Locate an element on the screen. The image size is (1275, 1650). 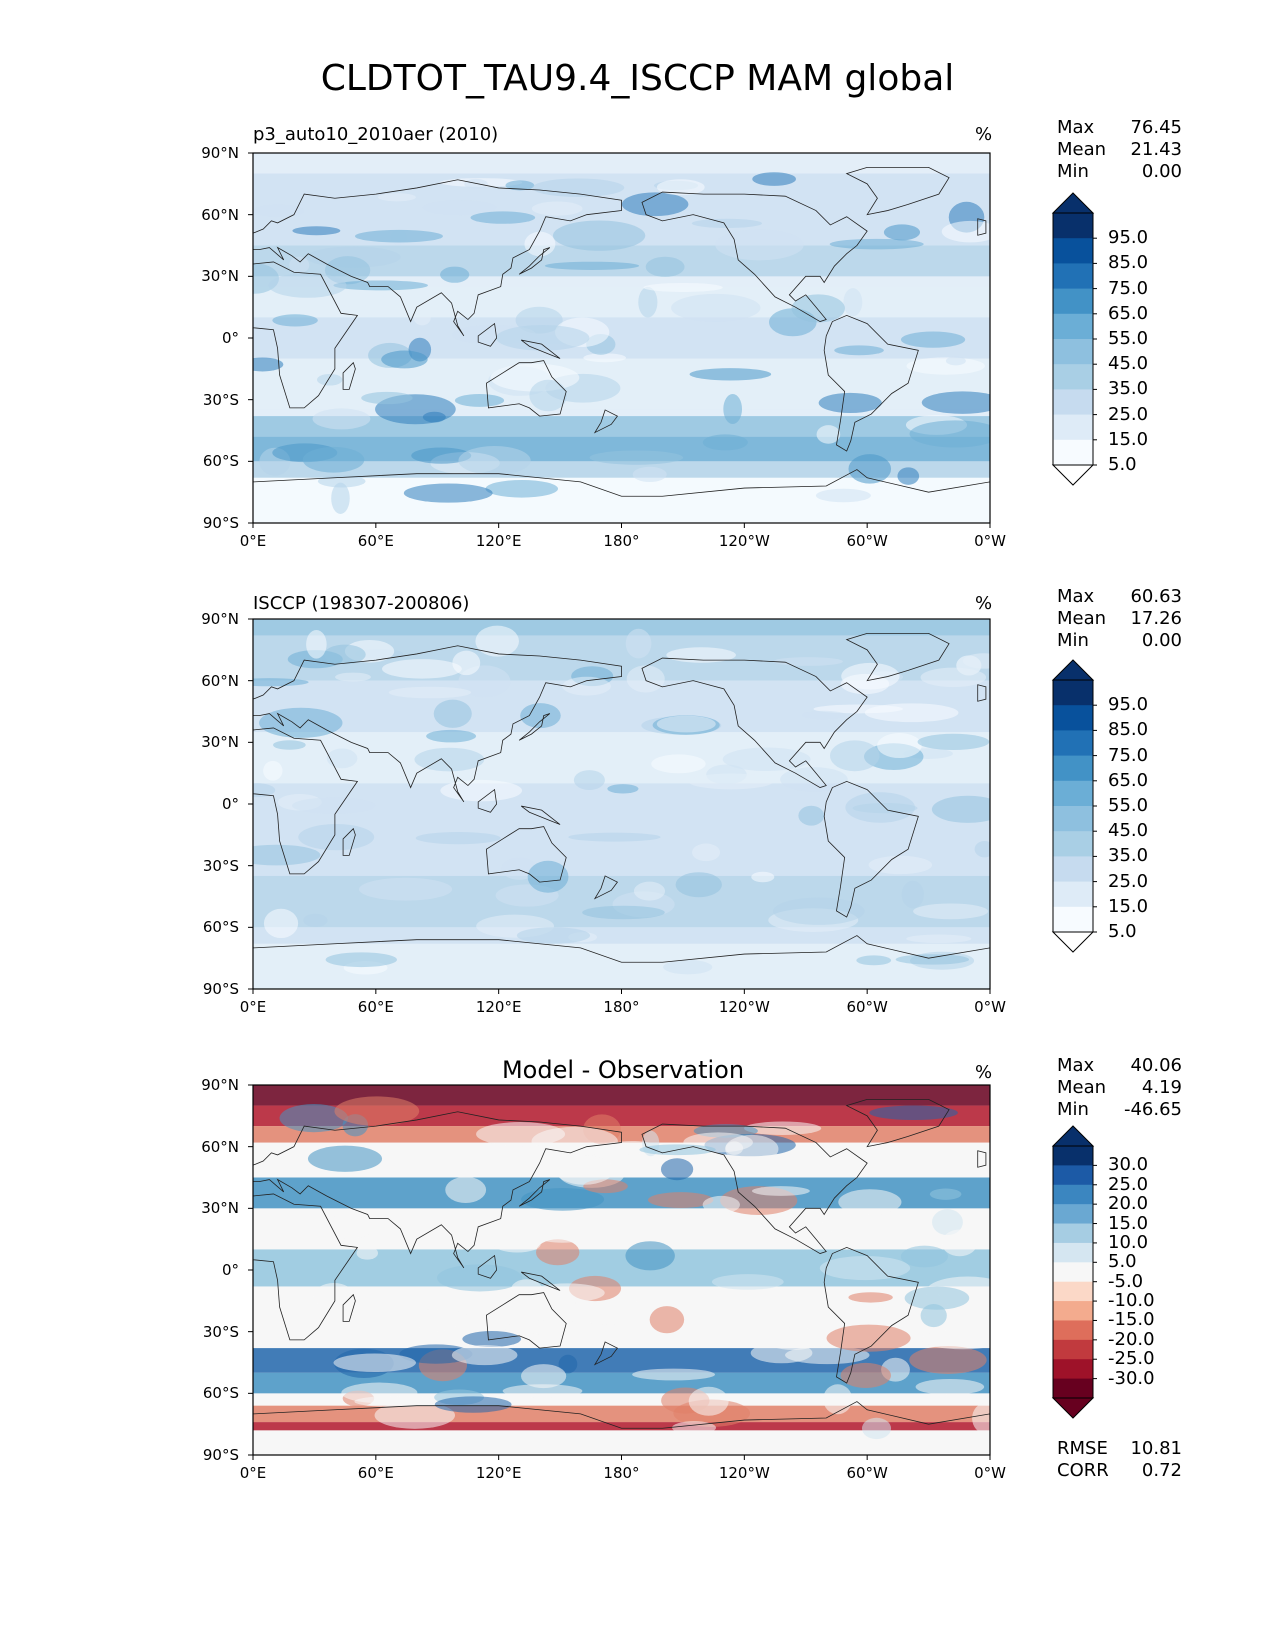
figure-title: CLDTOT_TAU9.4_ISCCP MAM global is located at coordinates (637, 78).